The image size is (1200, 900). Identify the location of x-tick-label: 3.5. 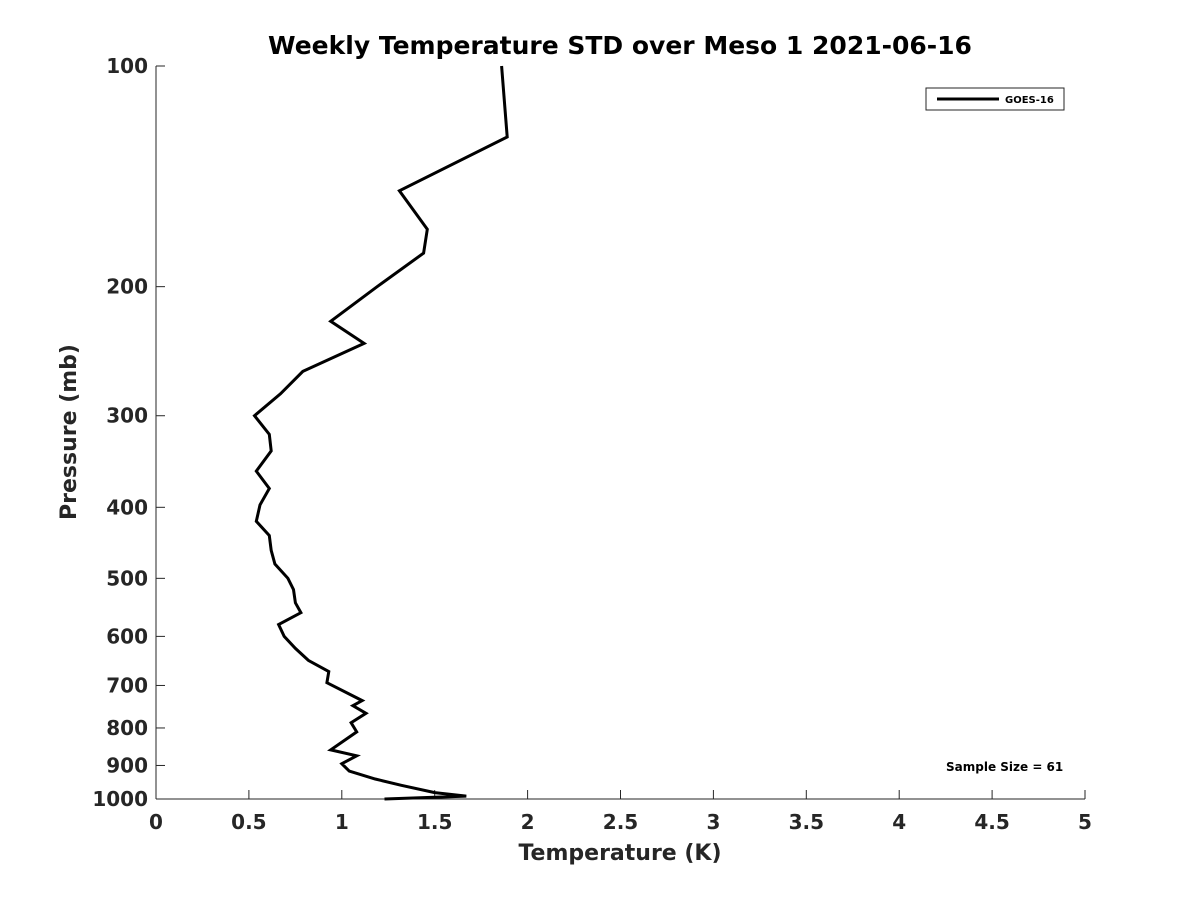
(806, 822).